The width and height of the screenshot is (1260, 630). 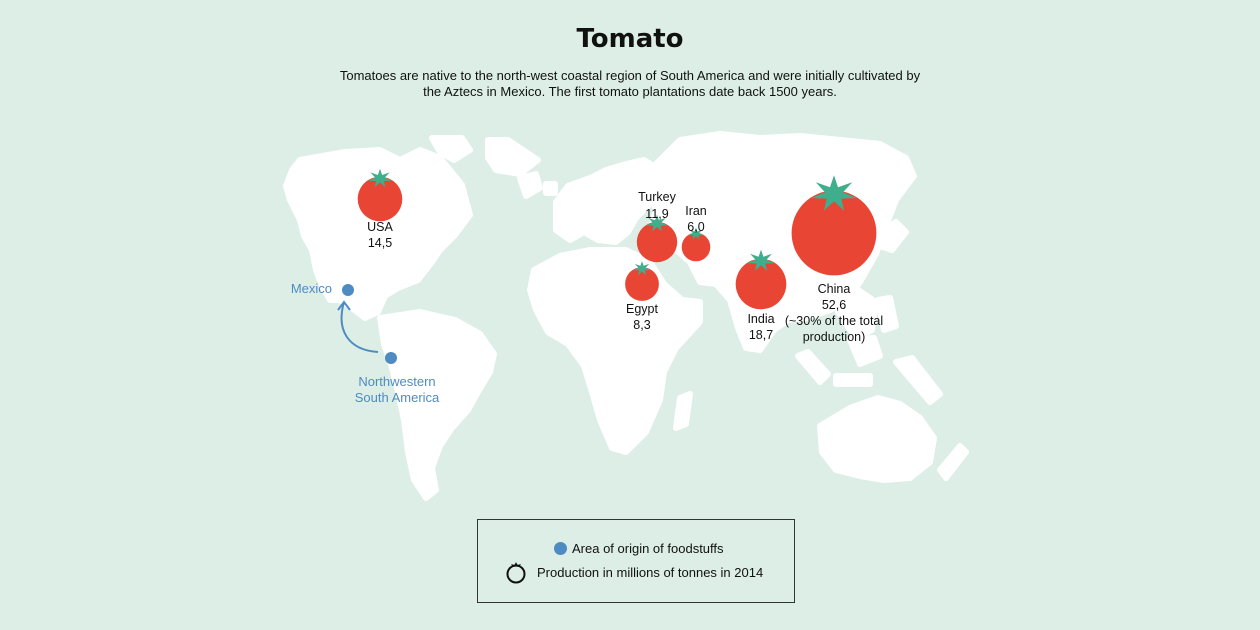 What do you see at coordinates (650, 572) in the screenshot?
I see `legend-production-label: Production in millions of tonnes in 2014` at bounding box center [650, 572].